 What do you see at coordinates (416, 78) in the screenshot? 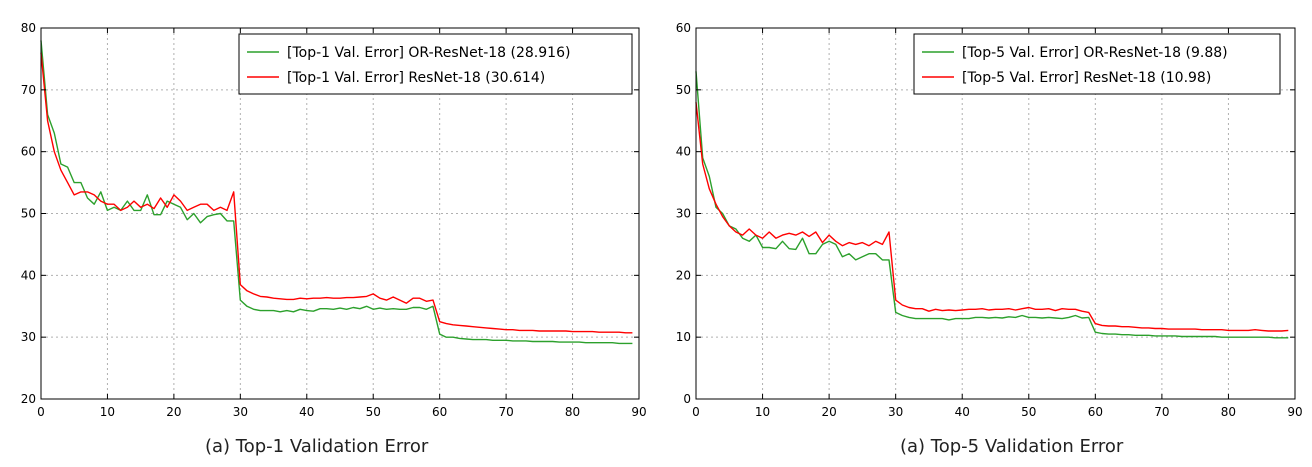
I see `legend-entry: [Top-1 Val. Error] ResNet-18 (30.614)` at bounding box center [416, 78].